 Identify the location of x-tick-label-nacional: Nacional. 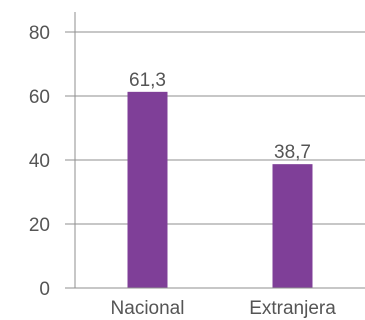
(148, 308).